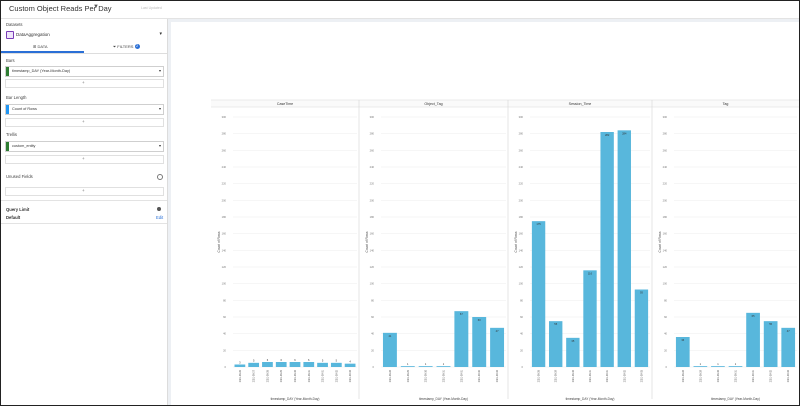 The image size is (800, 406). Describe the element at coordinates (224, 134) in the screenshot. I see `y-tick-label: 280` at that location.